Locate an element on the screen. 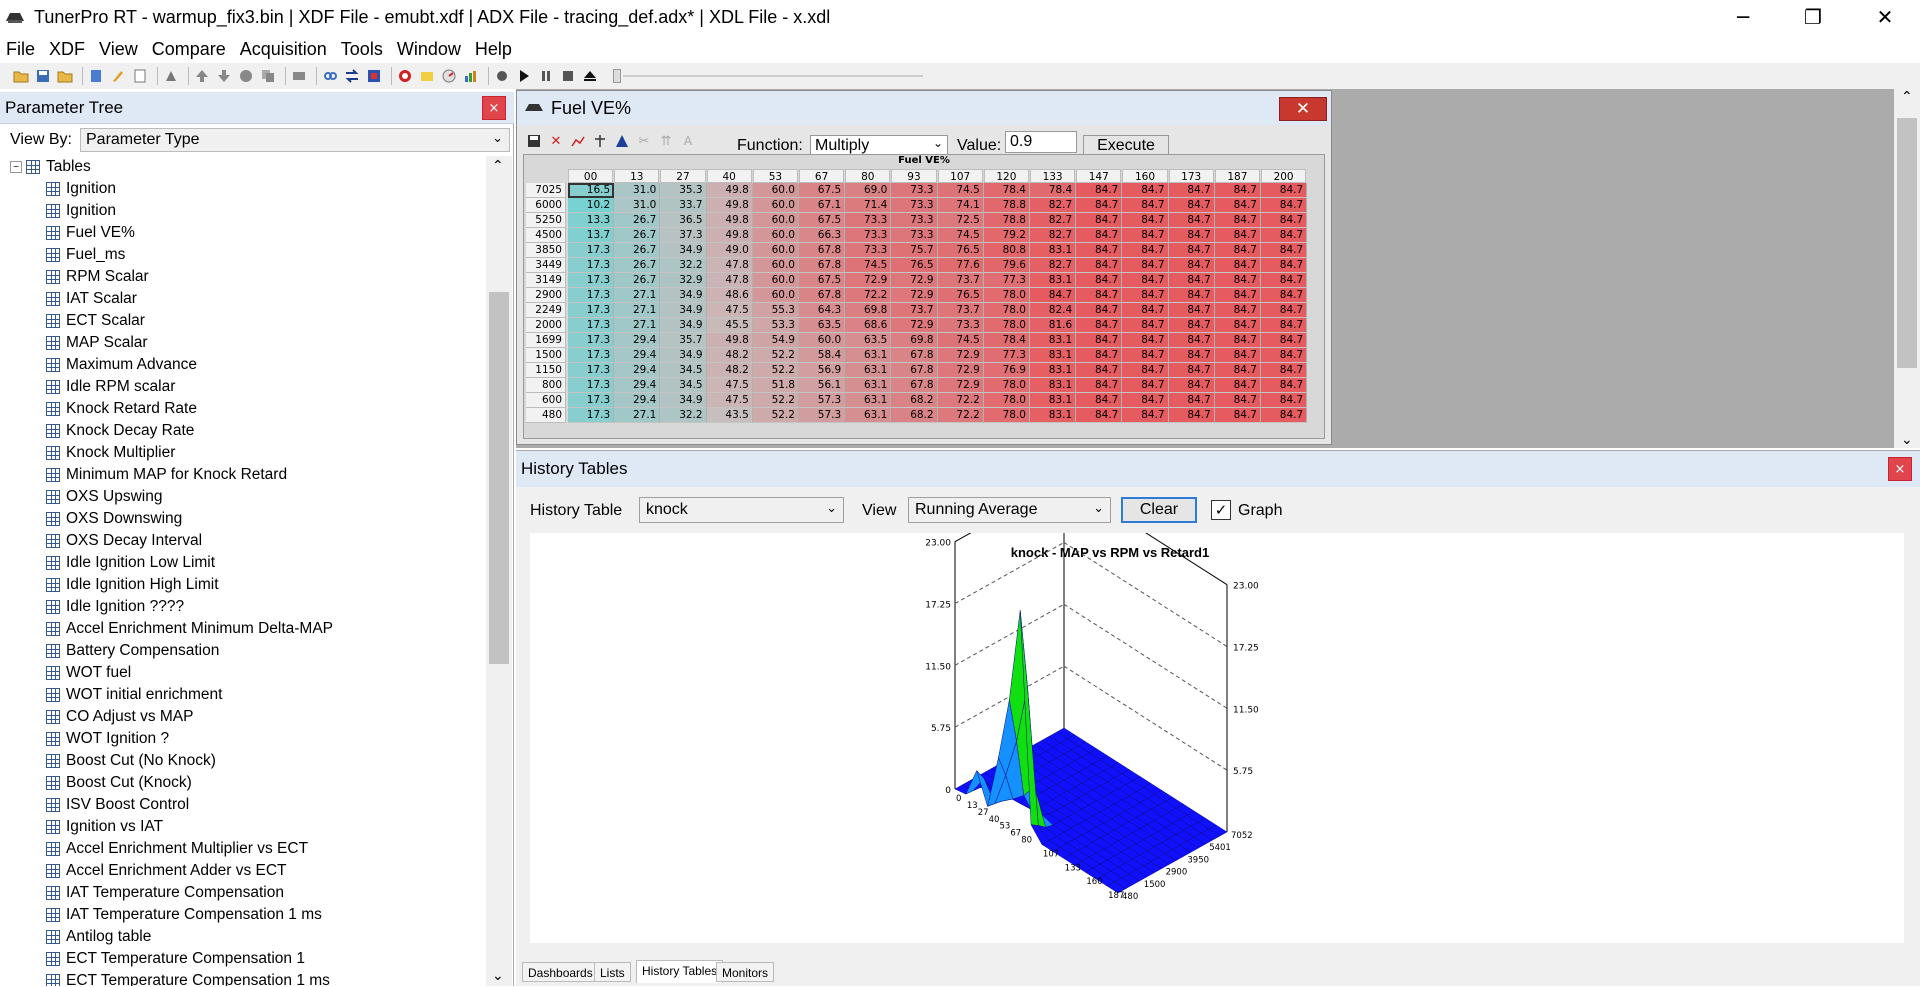  table-cell: 45.5 is located at coordinates (729, 325).